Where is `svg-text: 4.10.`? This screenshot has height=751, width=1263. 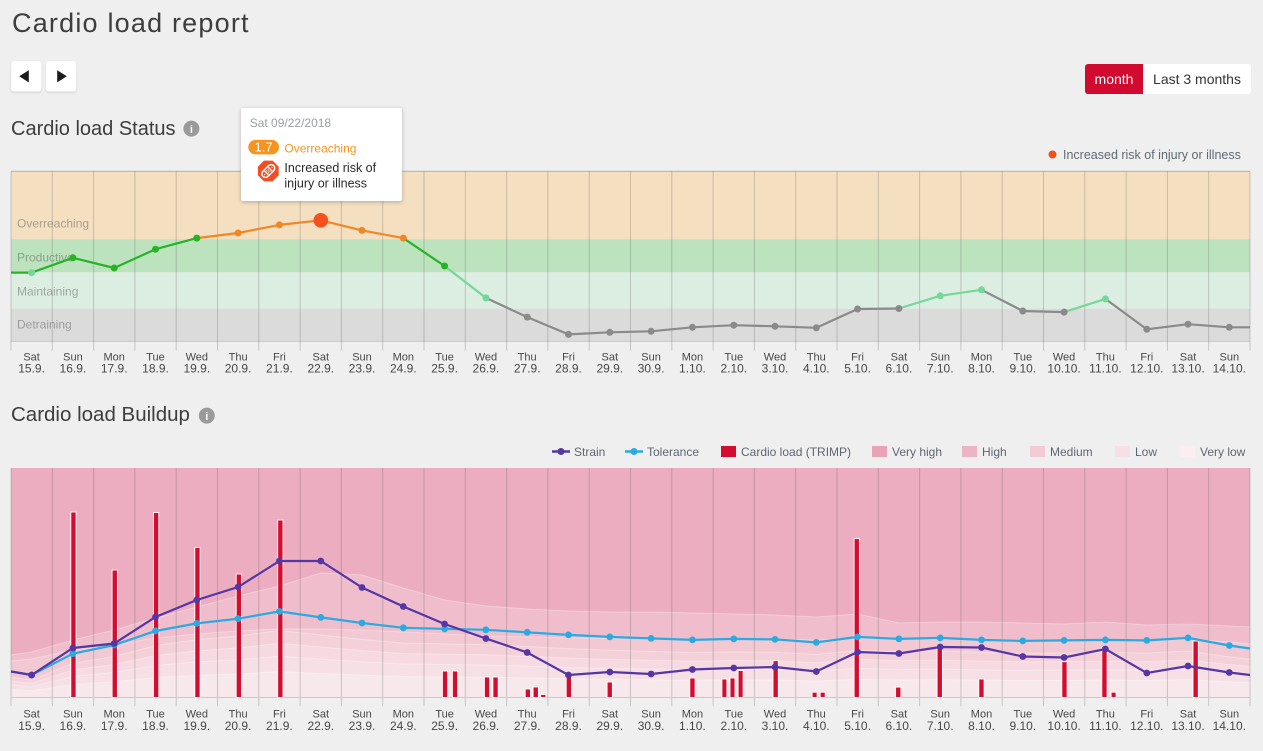
svg-text: 4.10. is located at coordinates (816, 726).